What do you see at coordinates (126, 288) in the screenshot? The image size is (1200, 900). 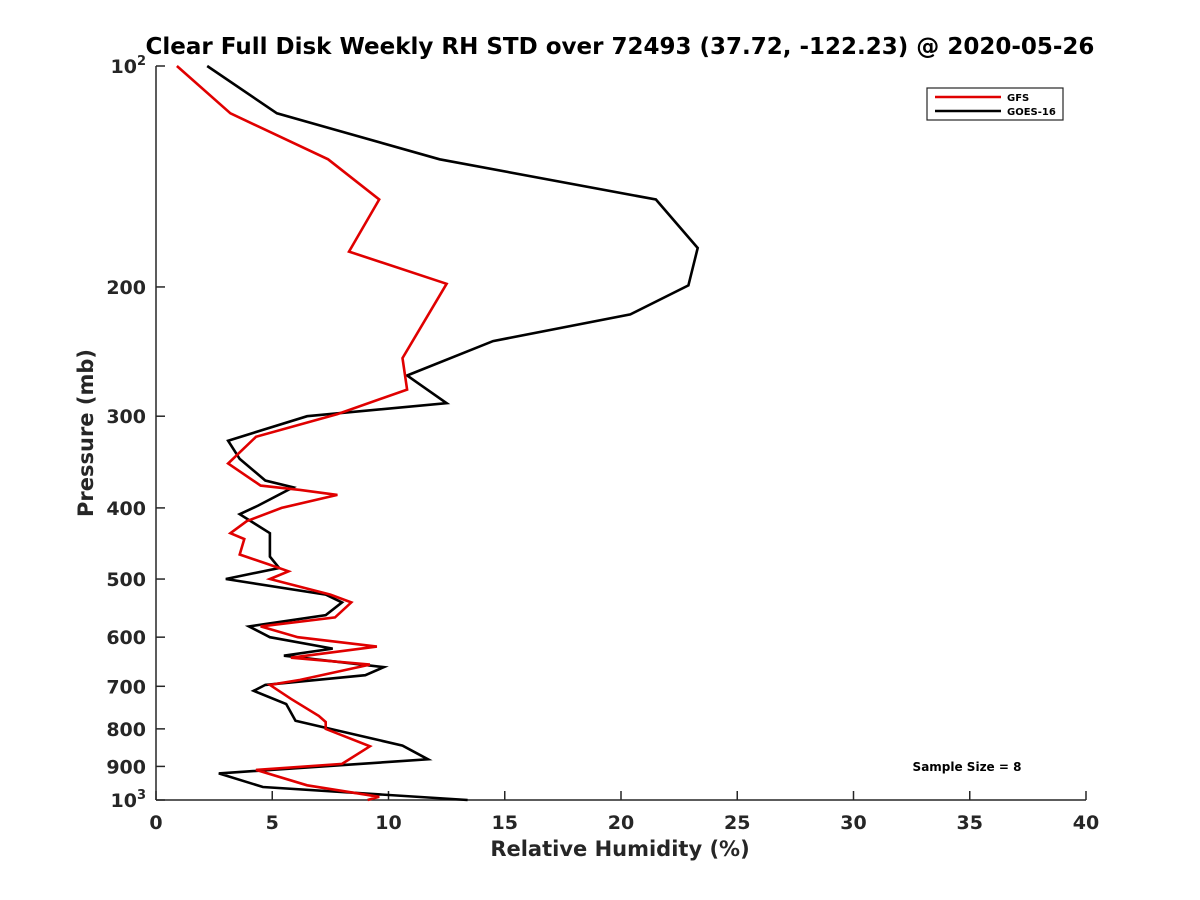 I see `y-tick-label: 200` at bounding box center [126, 288].